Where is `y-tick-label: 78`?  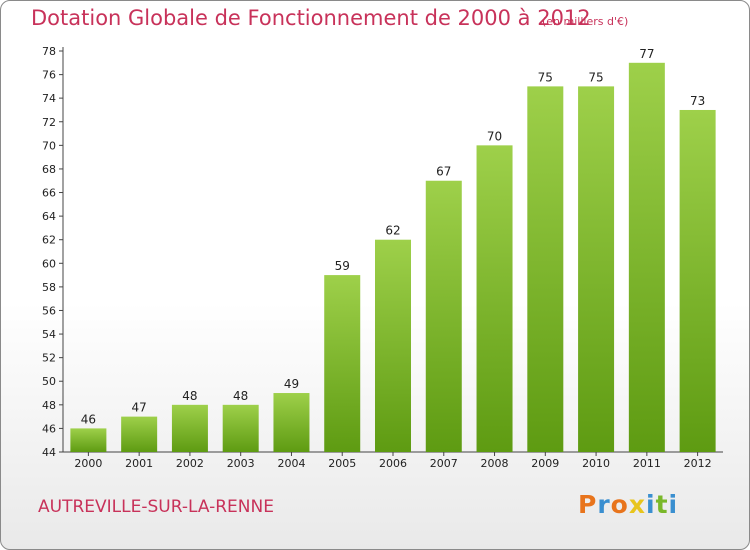 y-tick-label: 78 is located at coordinates (49, 51).